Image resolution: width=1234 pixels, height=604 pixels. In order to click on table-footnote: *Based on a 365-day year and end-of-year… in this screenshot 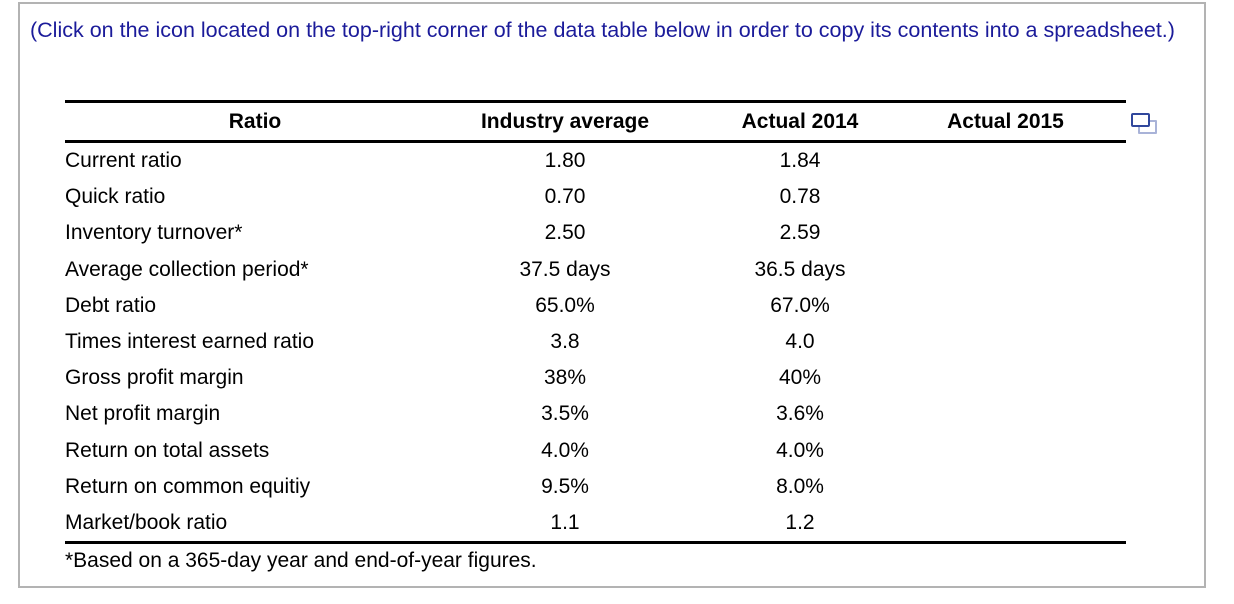, I will do `click(301, 560)`.